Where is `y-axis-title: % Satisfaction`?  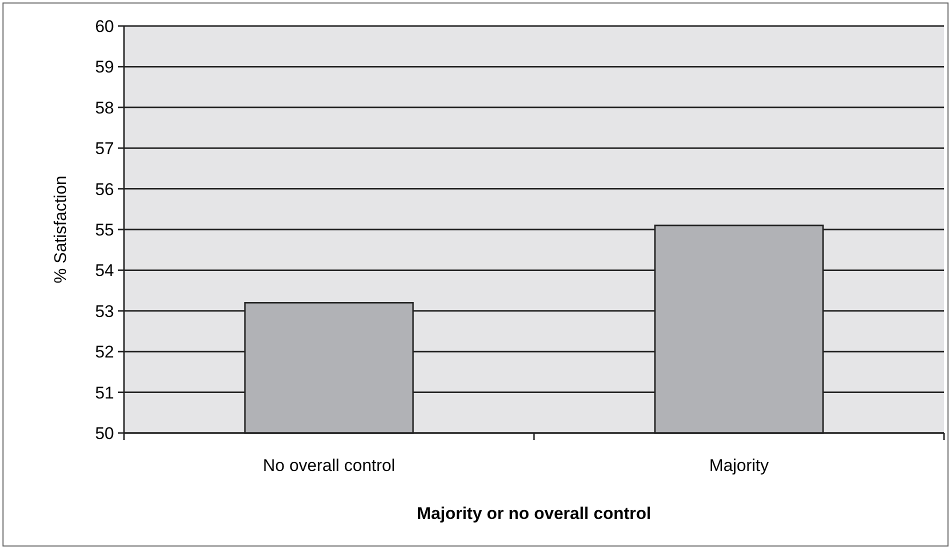
y-axis-title: % Satisfaction is located at coordinates (60, 230).